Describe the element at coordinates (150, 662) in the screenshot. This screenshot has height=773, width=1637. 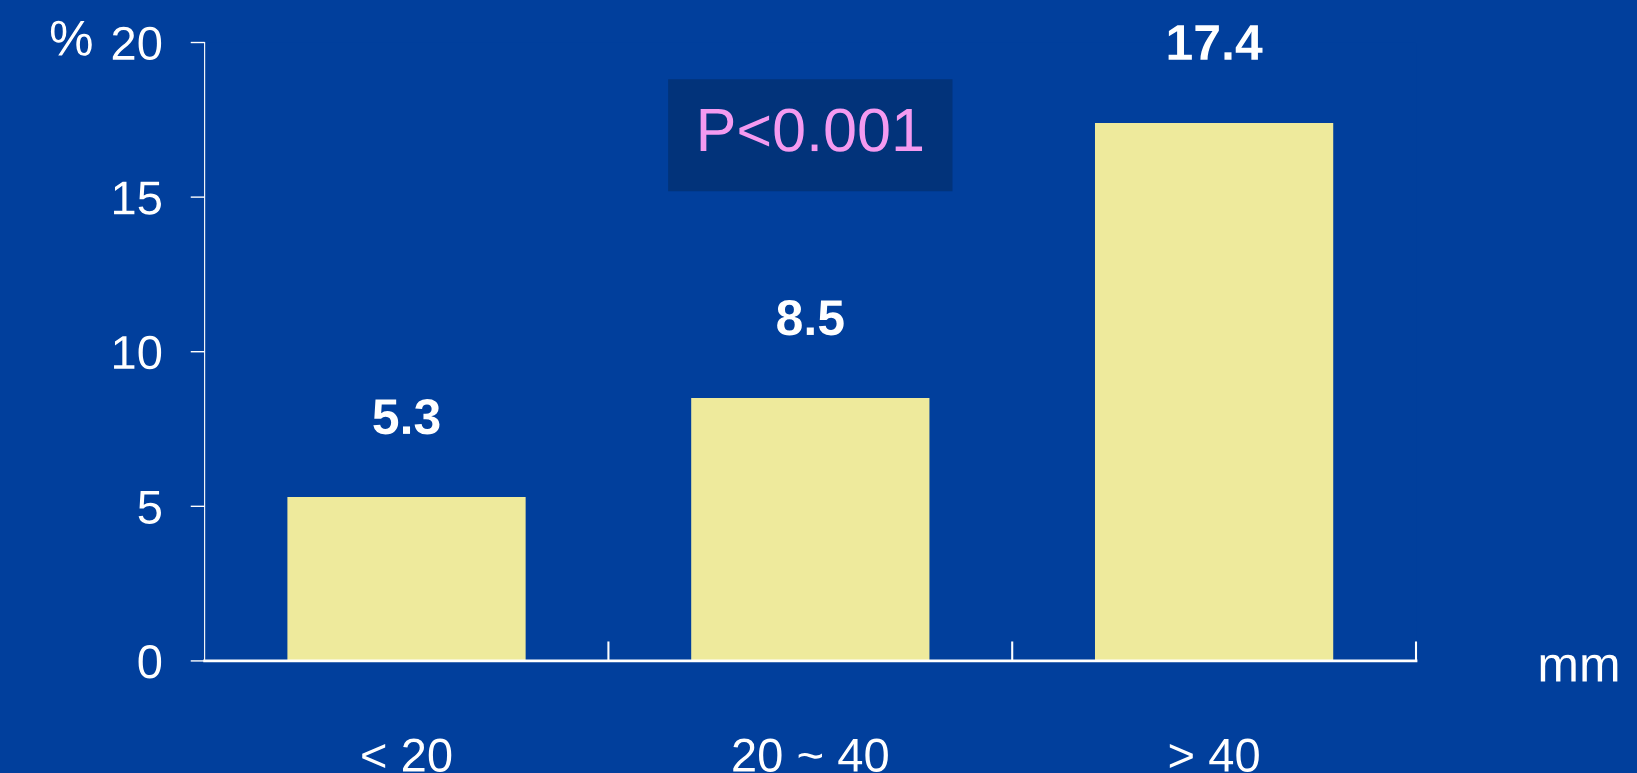
I see `y-tick-label: 0` at that location.